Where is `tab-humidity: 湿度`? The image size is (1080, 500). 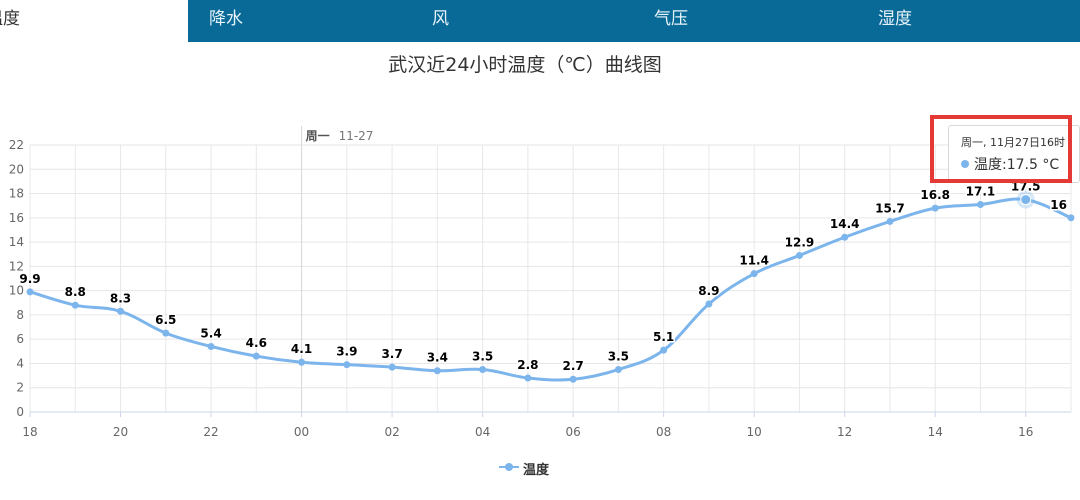 tab-humidity: 湿度 is located at coordinates (970, 21).